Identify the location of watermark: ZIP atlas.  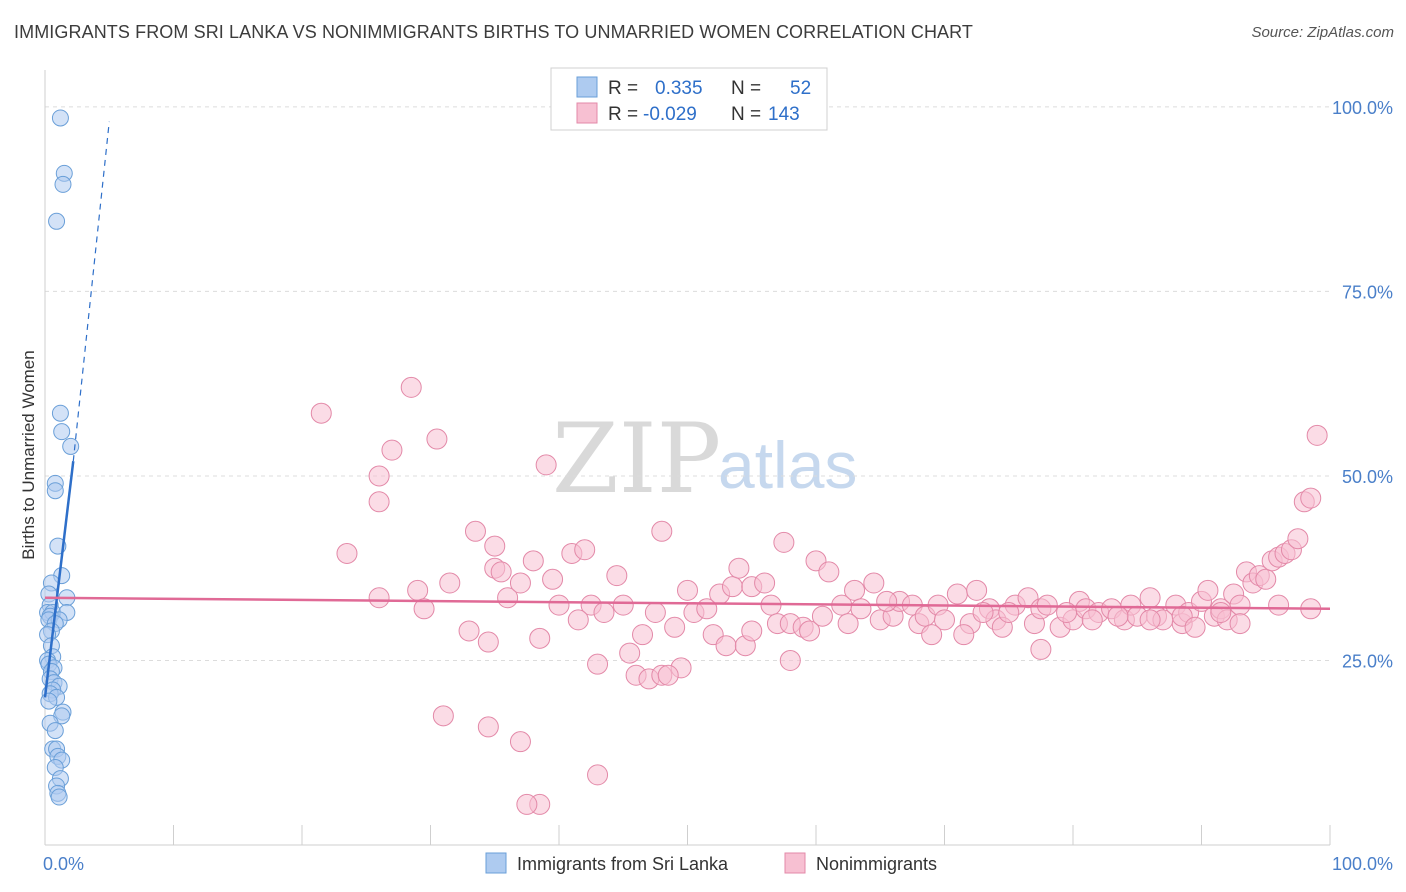
(704, 459).